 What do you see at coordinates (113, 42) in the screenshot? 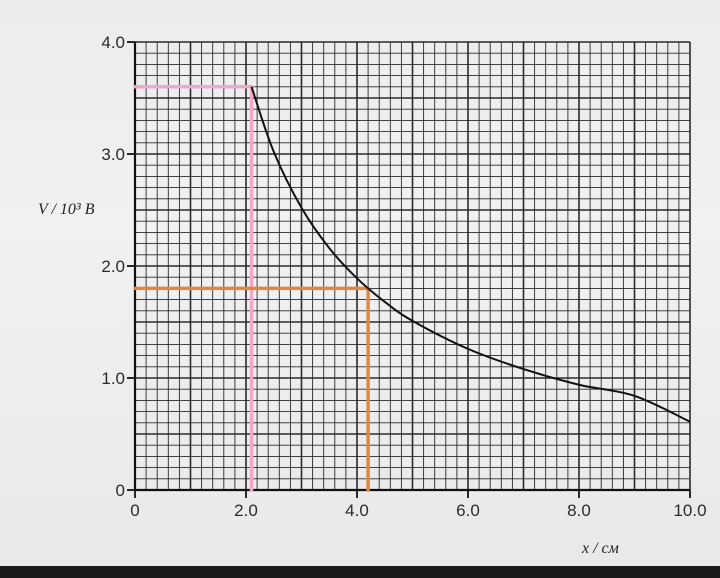
I see `y-tick-label: 4.0` at bounding box center [113, 42].